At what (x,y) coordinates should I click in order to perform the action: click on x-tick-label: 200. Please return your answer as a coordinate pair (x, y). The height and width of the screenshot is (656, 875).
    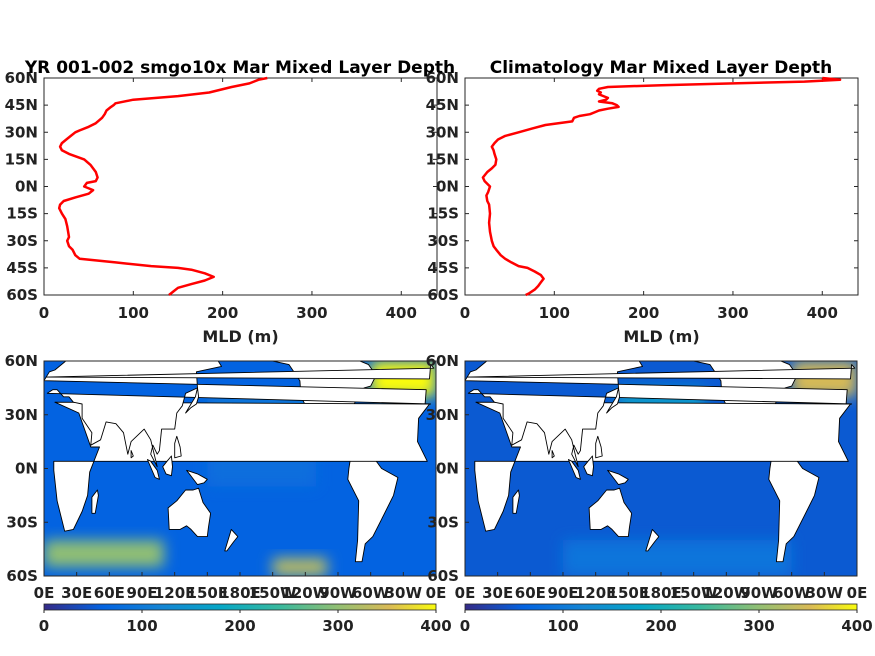
    Looking at the image, I should click on (643, 313).